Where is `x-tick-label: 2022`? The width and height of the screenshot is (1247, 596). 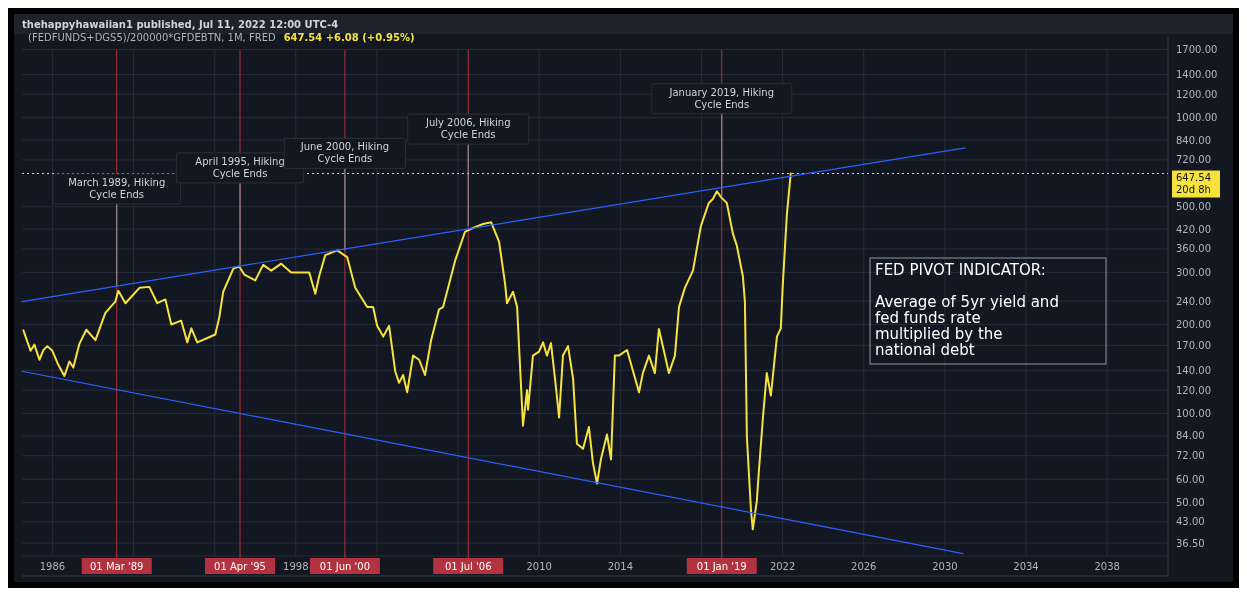 x-tick-label: 2022 is located at coordinates (782, 566).